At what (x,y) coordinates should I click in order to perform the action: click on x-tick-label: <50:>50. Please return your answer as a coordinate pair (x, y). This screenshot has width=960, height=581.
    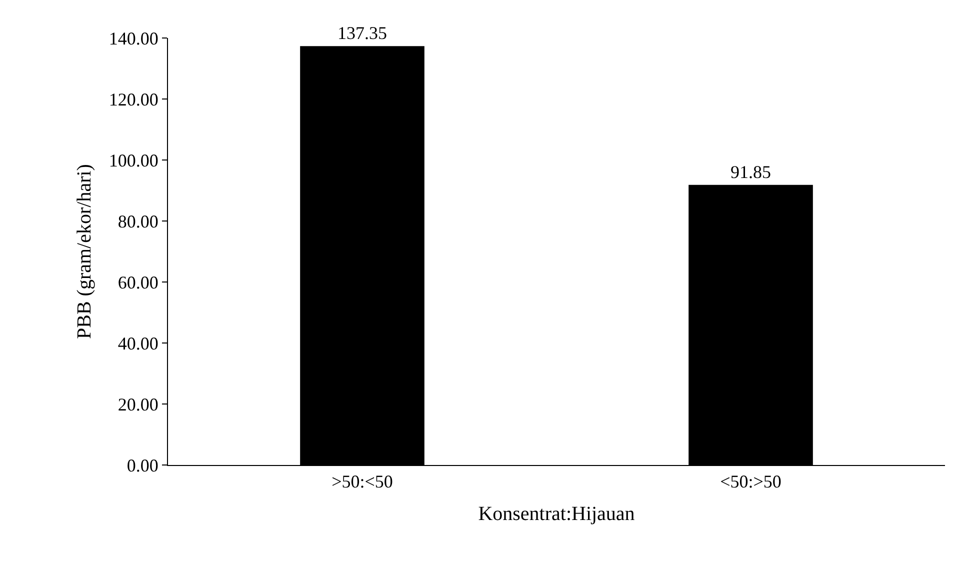
    Looking at the image, I should click on (751, 482).